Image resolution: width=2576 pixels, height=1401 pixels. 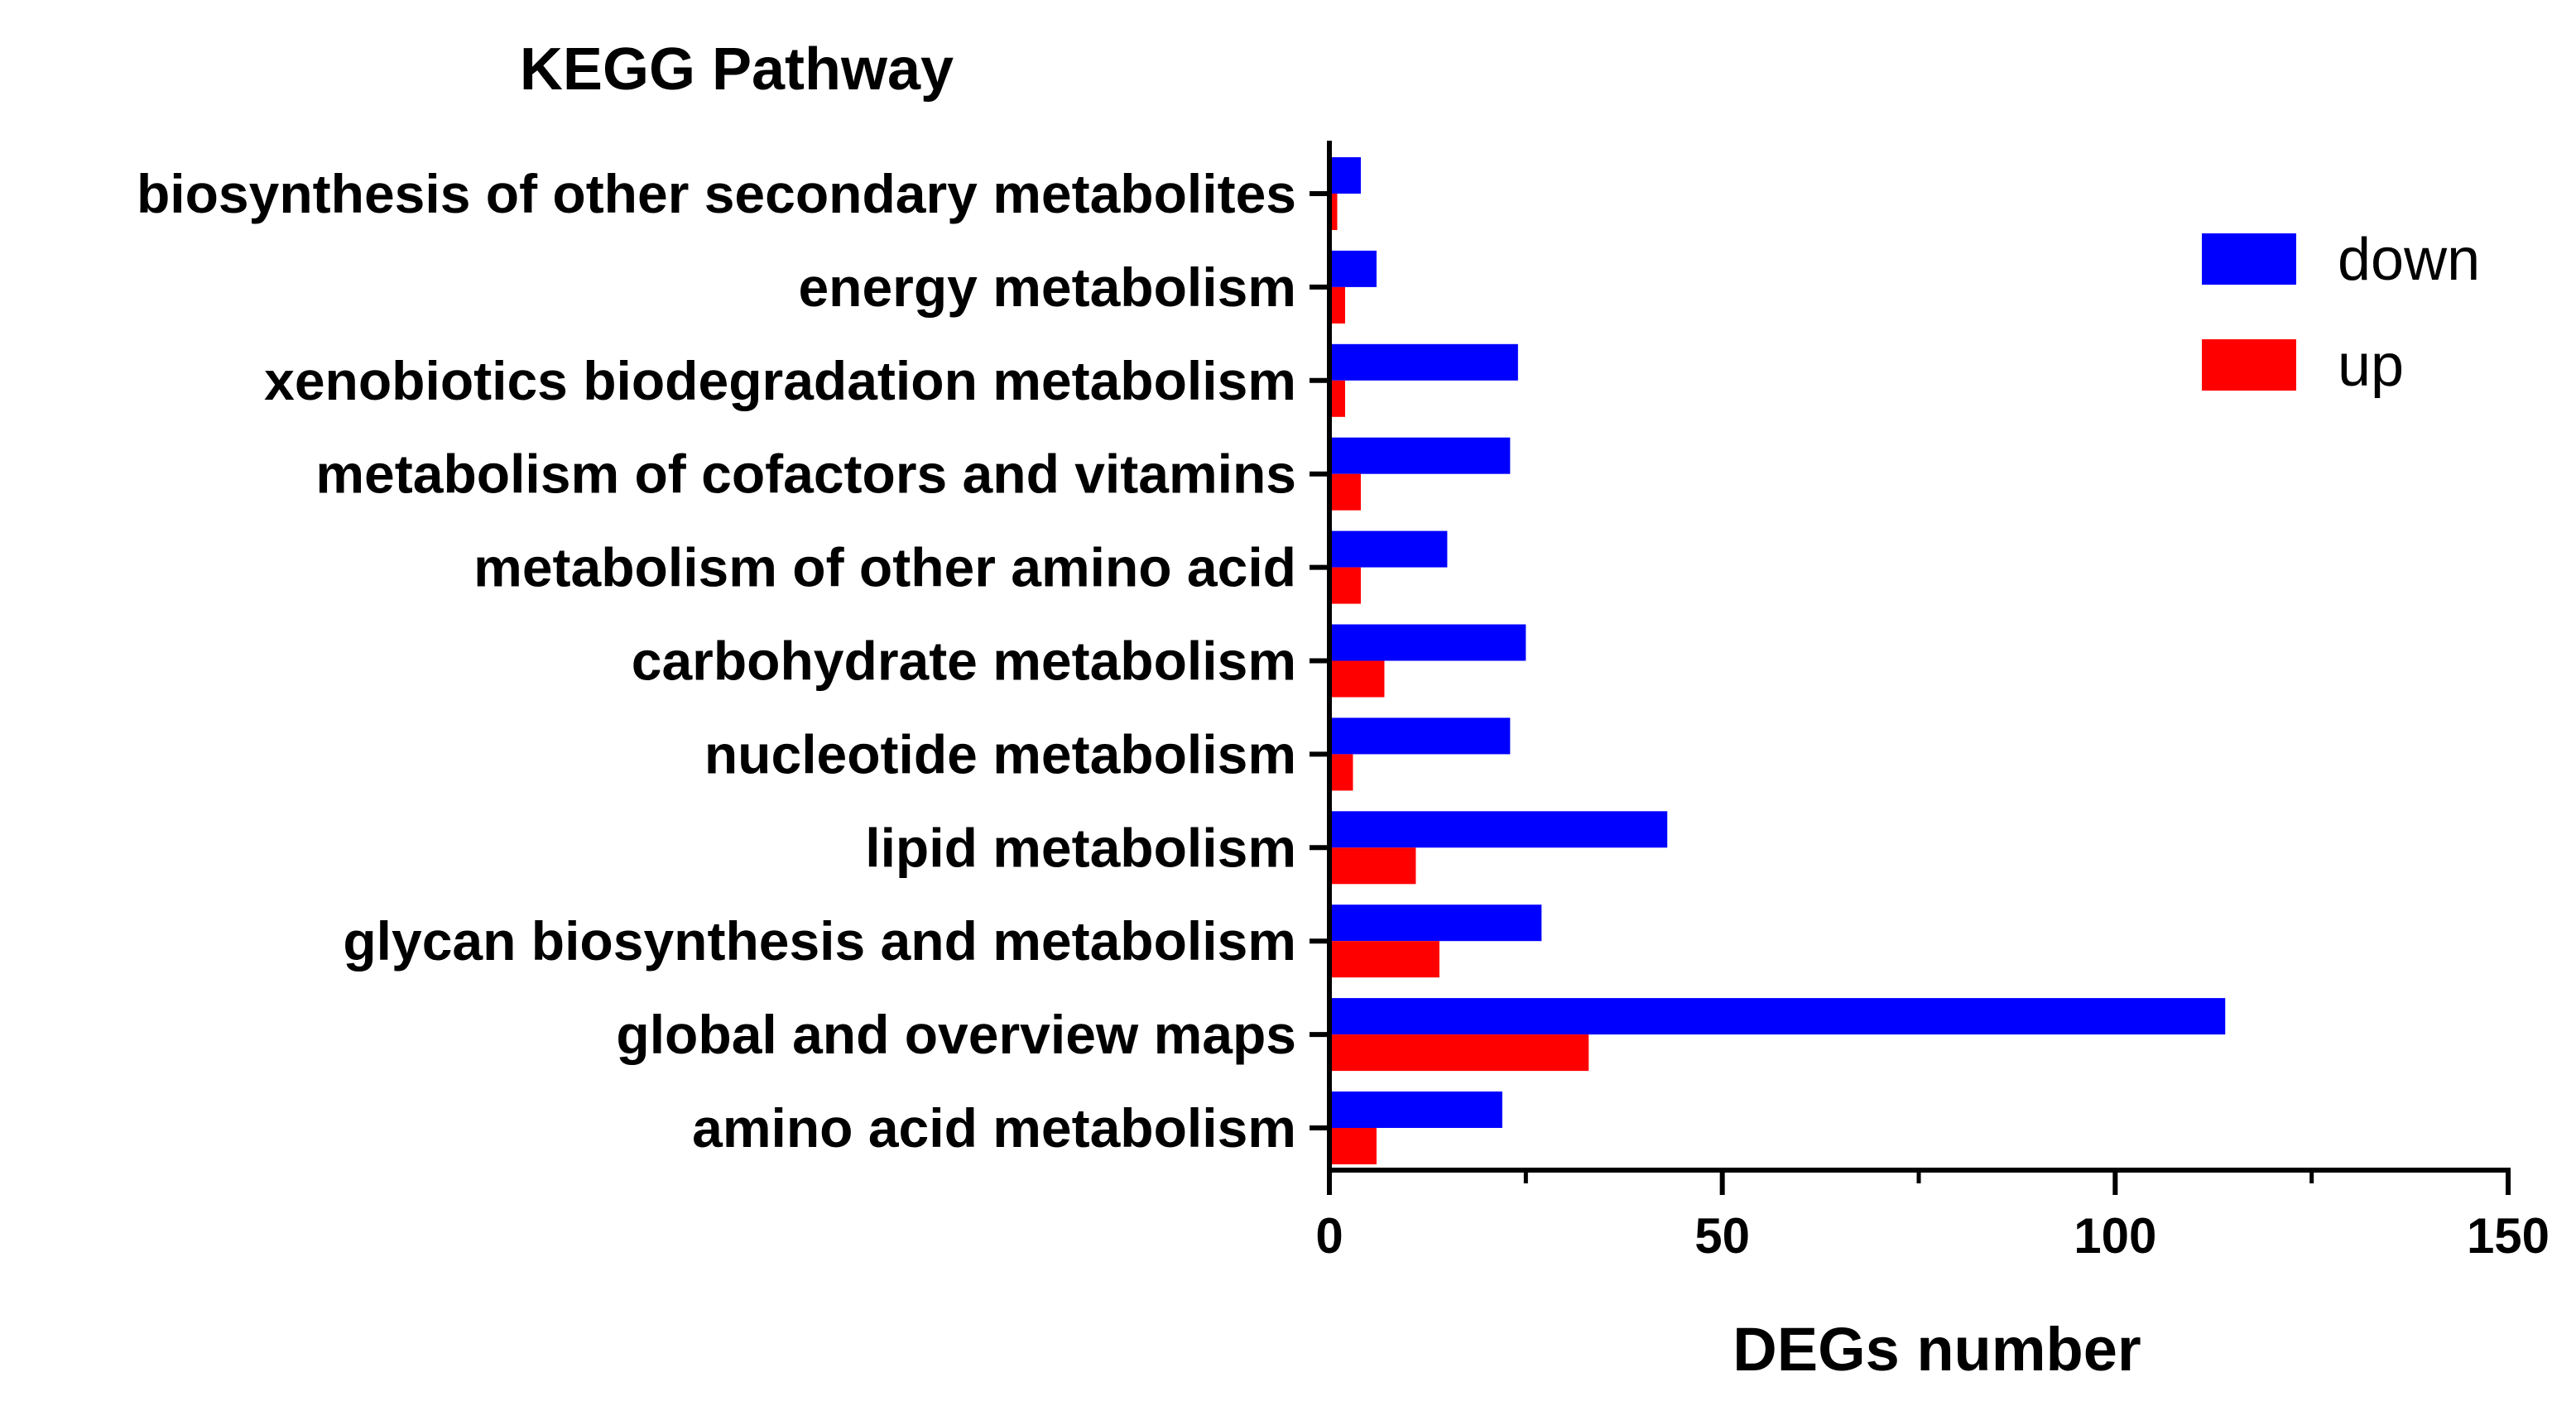 I want to click on legend-label-up: up, so click(x=2371, y=366).